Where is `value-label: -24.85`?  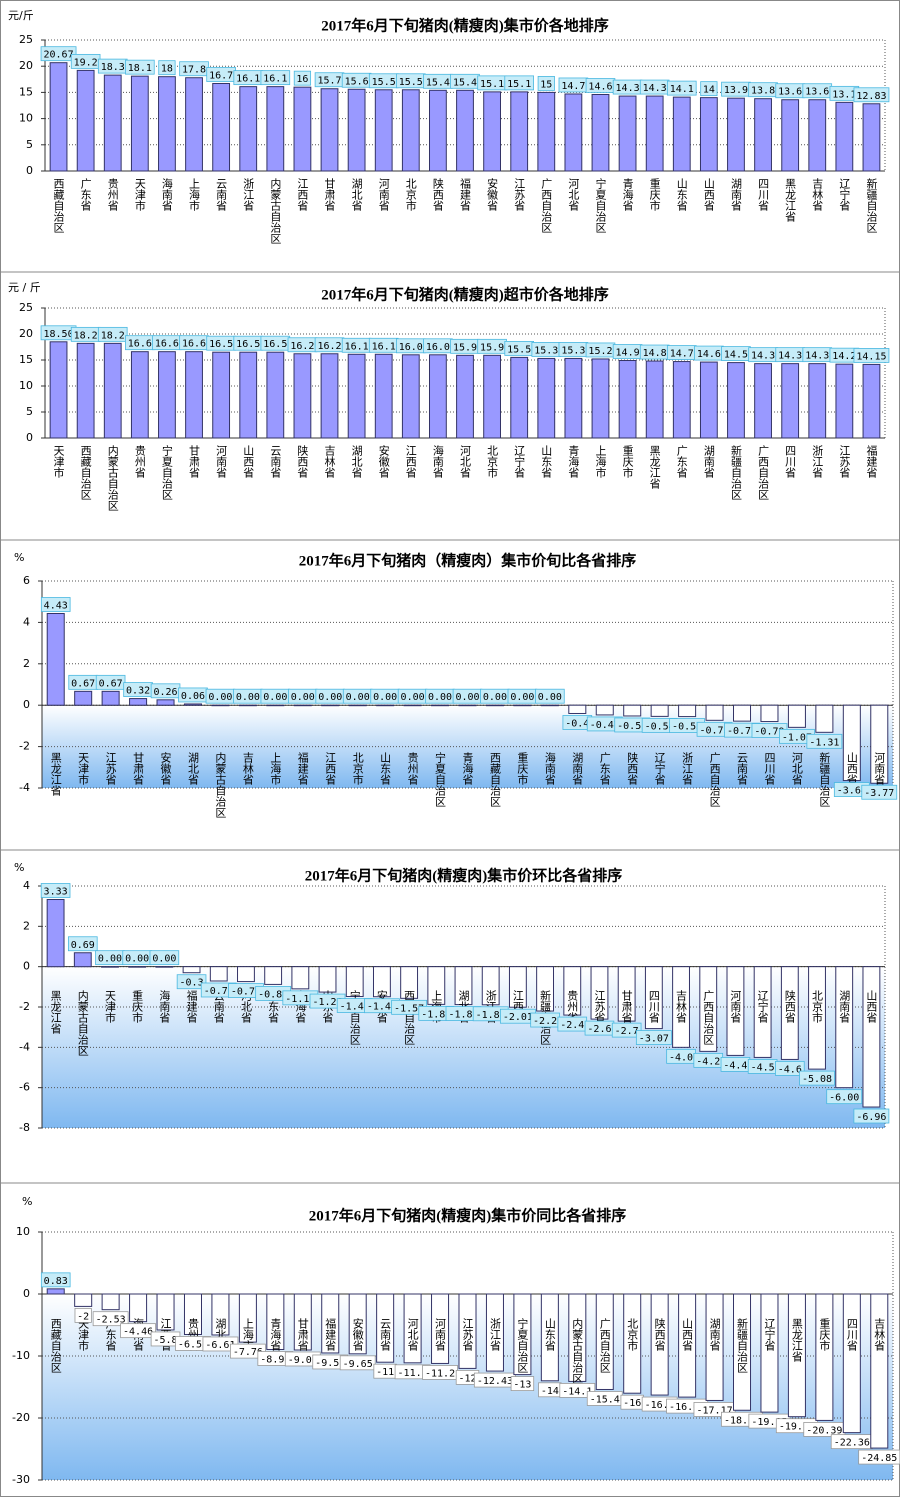 value-label: -24.85 is located at coordinates (879, 1458).